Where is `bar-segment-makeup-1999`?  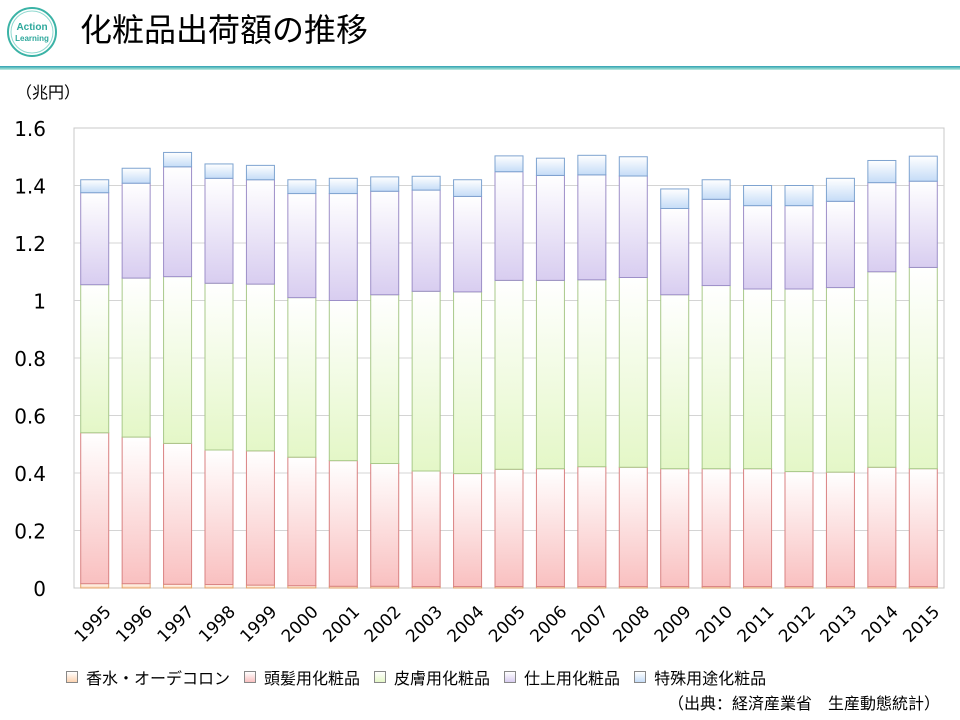
bar-segment-makeup-1999 is located at coordinates (260, 232).